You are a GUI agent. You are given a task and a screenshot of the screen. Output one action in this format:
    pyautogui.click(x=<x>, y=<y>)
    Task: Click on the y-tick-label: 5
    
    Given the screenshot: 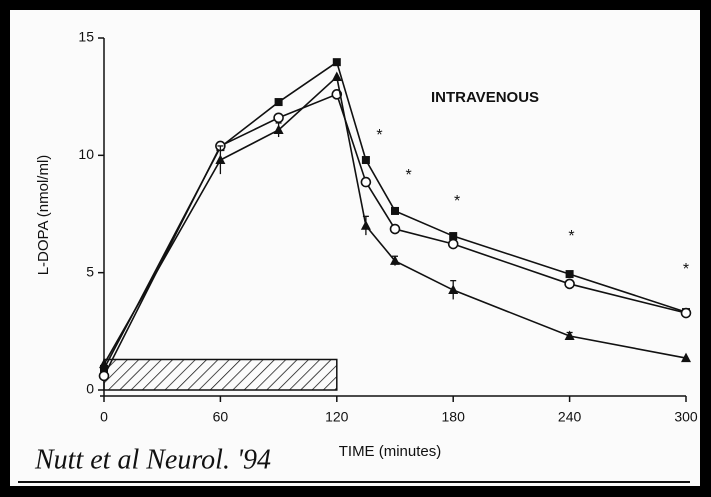 What is the action you would take?
    pyautogui.click(x=90, y=271)
    